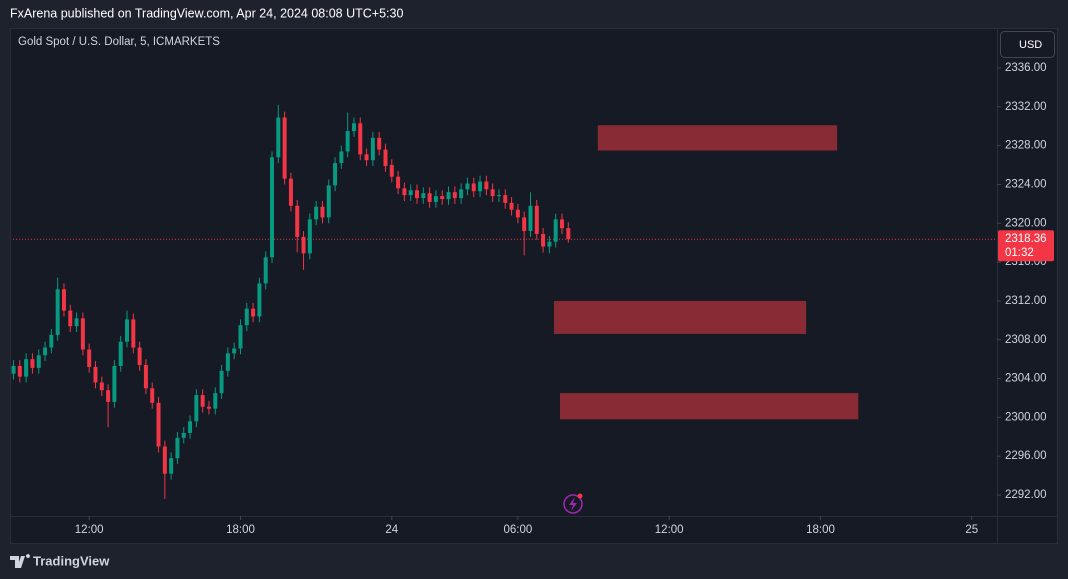 The image size is (1068, 579). I want to click on alert-icon, so click(573, 504).